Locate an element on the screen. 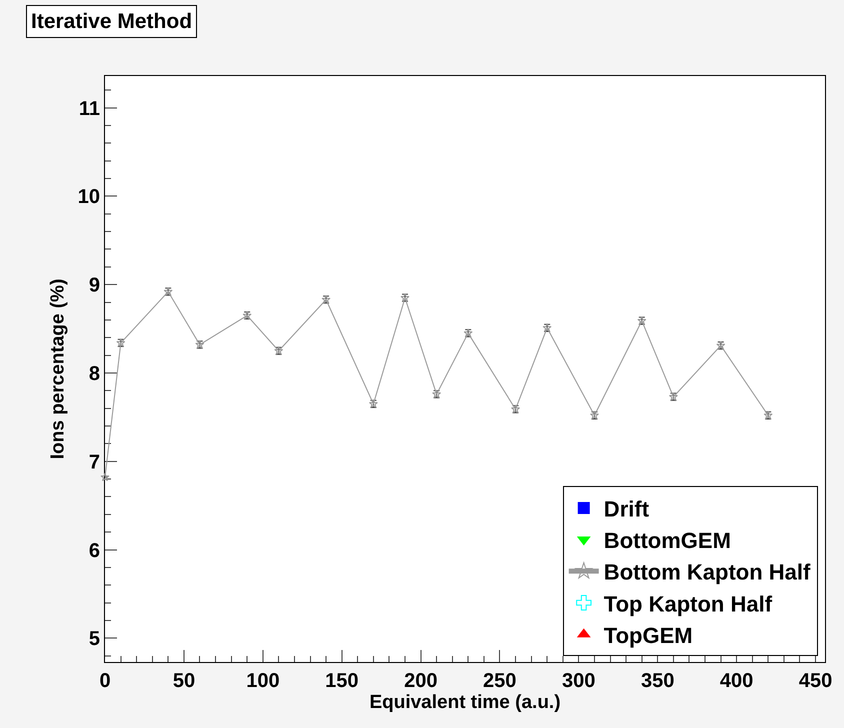 The width and height of the screenshot is (844, 728). x-tick-label: 450 is located at coordinates (815, 681).